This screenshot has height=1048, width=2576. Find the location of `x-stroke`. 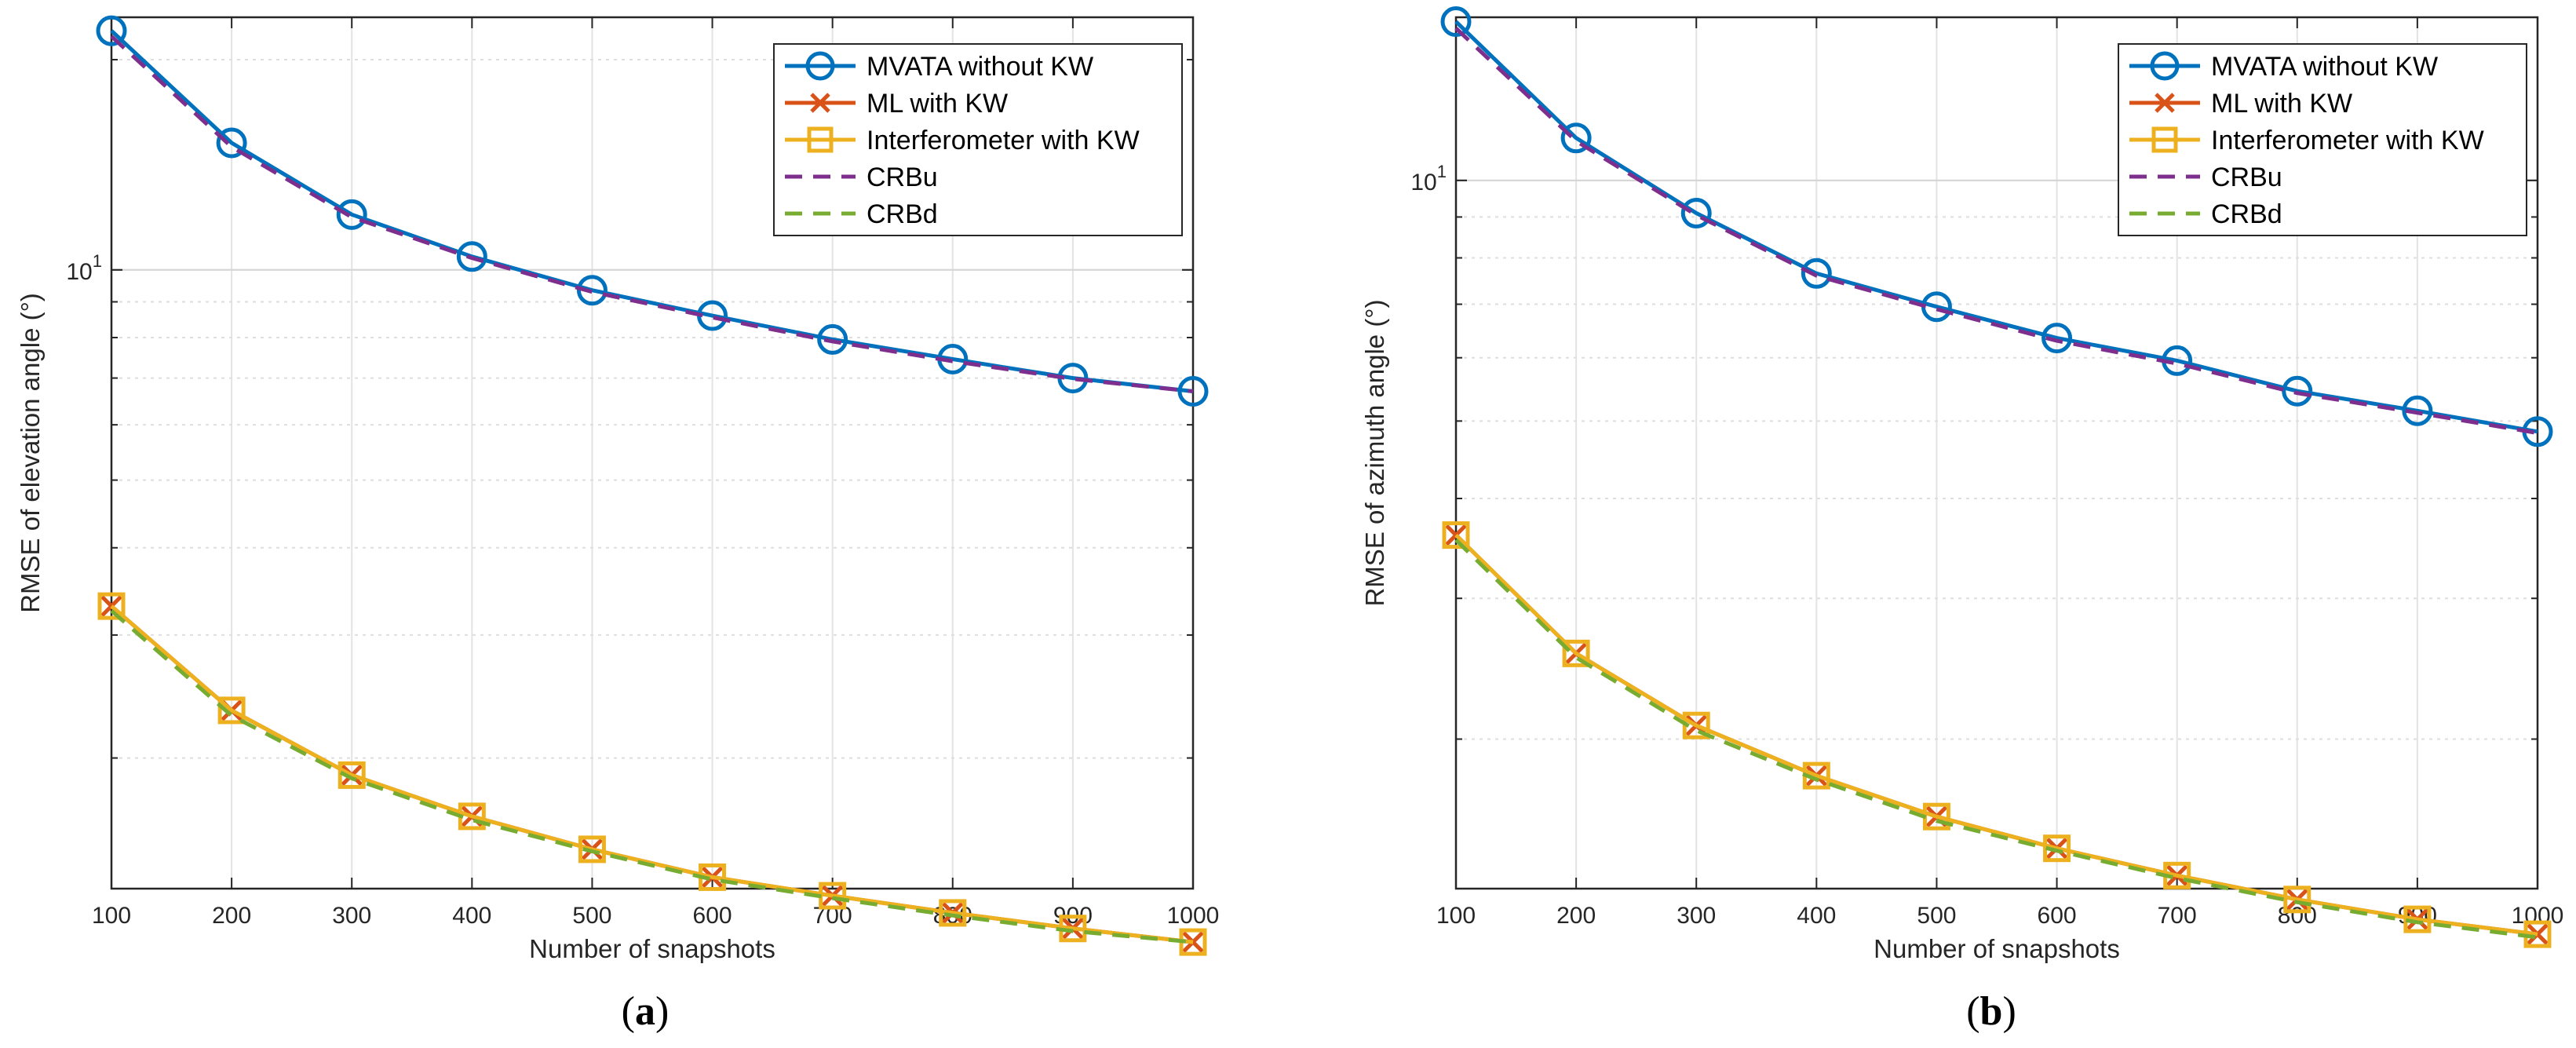

x-stroke is located at coordinates (1456, 535).